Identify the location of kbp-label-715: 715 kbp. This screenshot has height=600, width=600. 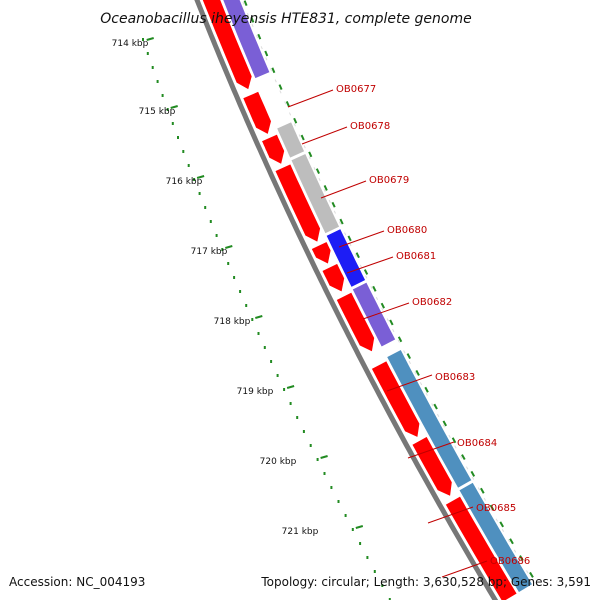
(157, 112).